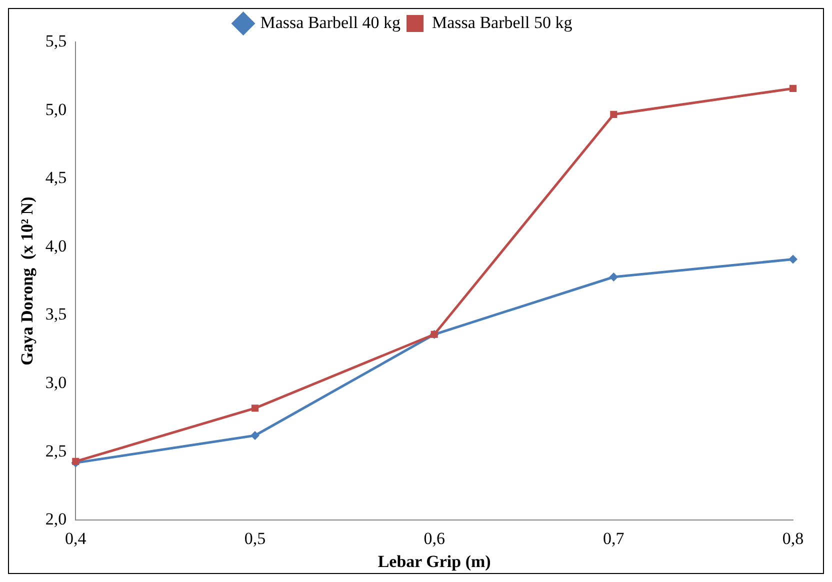  Describe the element at coordinates (56, 40) in the screenshot. I see `y-tick-label: 5,5` at that location.